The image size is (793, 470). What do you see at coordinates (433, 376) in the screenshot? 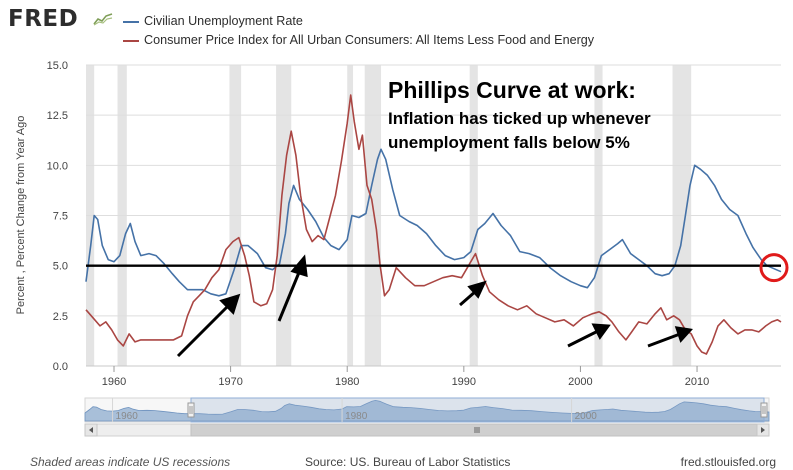
I see `x-axis-ticks: 1960 1970 1980 1990 2000 2010` at bounding box center [433, 376].